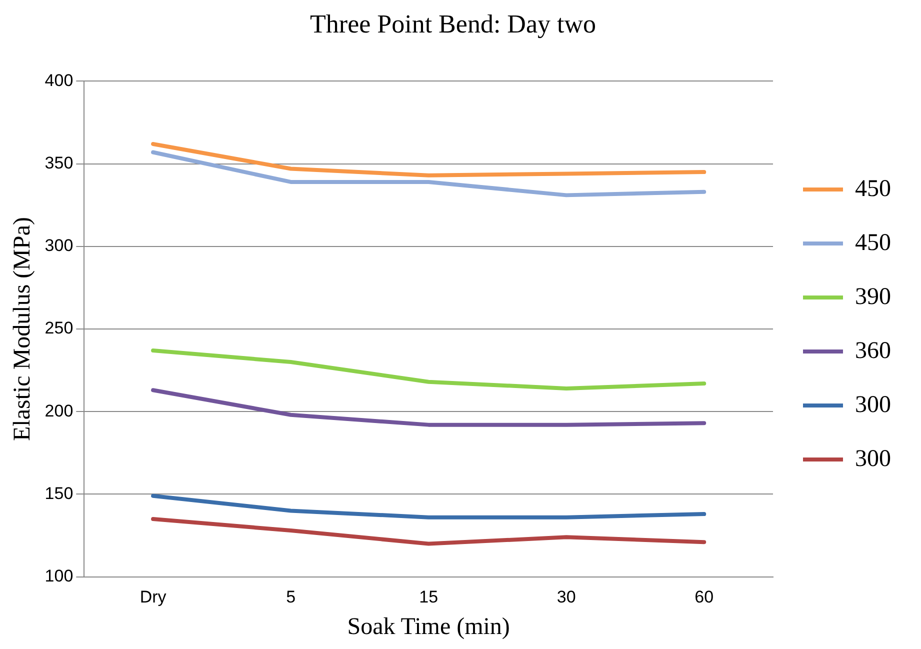 The image size is (921, 649). Describe the element at coordinates (873, 297) in the screenshot. I see `legend-label: 390` at that location.